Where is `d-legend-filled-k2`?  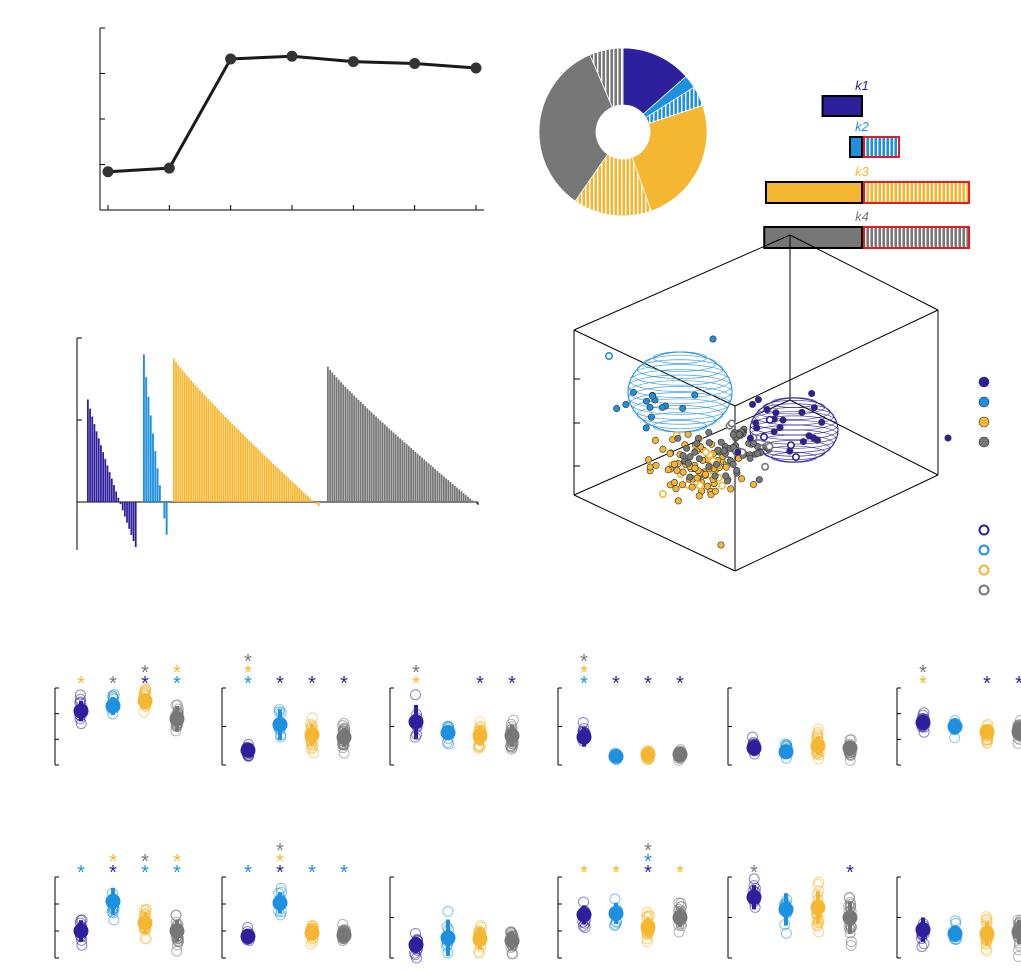
d-legend-filled-k2 is located at coordinates (984, 402).